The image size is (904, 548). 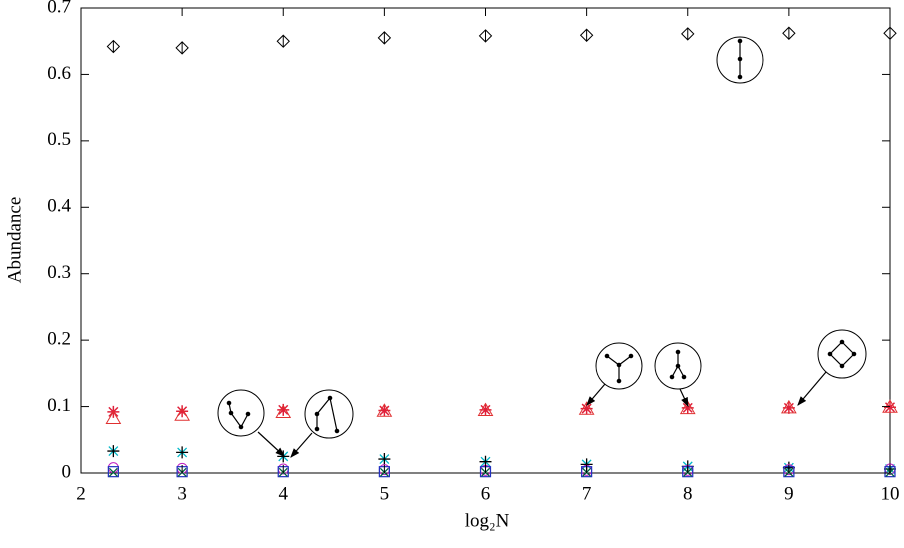 What do you see at coordinates (890, 493) in the screenshot?
I see `x-tick-label: 10` at bounding box center [890, 493].